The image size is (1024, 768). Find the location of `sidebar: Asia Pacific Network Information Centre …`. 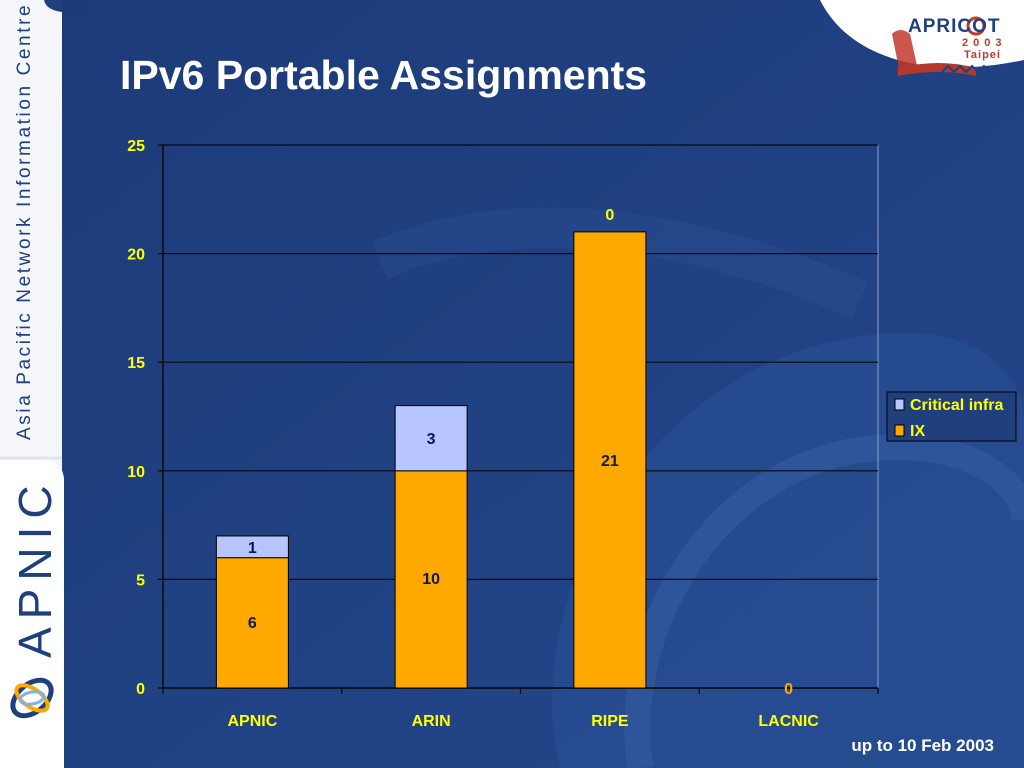

sidebar: Asia Pacific Network Information Centre … is located at coordinates (32, 384).